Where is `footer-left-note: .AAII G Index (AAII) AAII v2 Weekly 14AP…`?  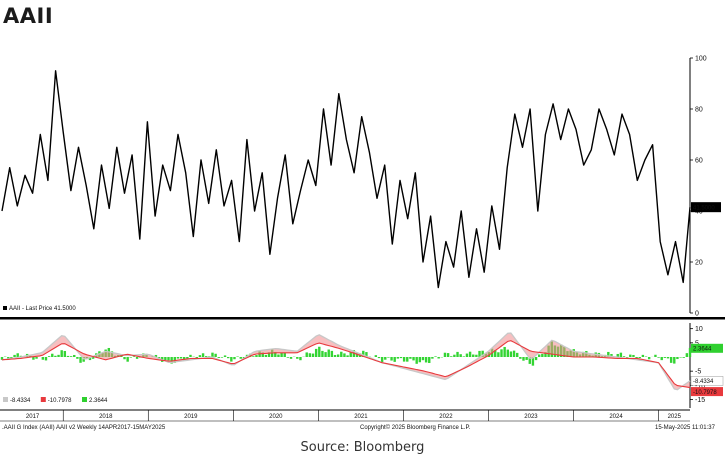 footer-left-note: .AAII G Index (AAII) AAII v2 Weekly 14AP… is located at coordinates (84, 428).